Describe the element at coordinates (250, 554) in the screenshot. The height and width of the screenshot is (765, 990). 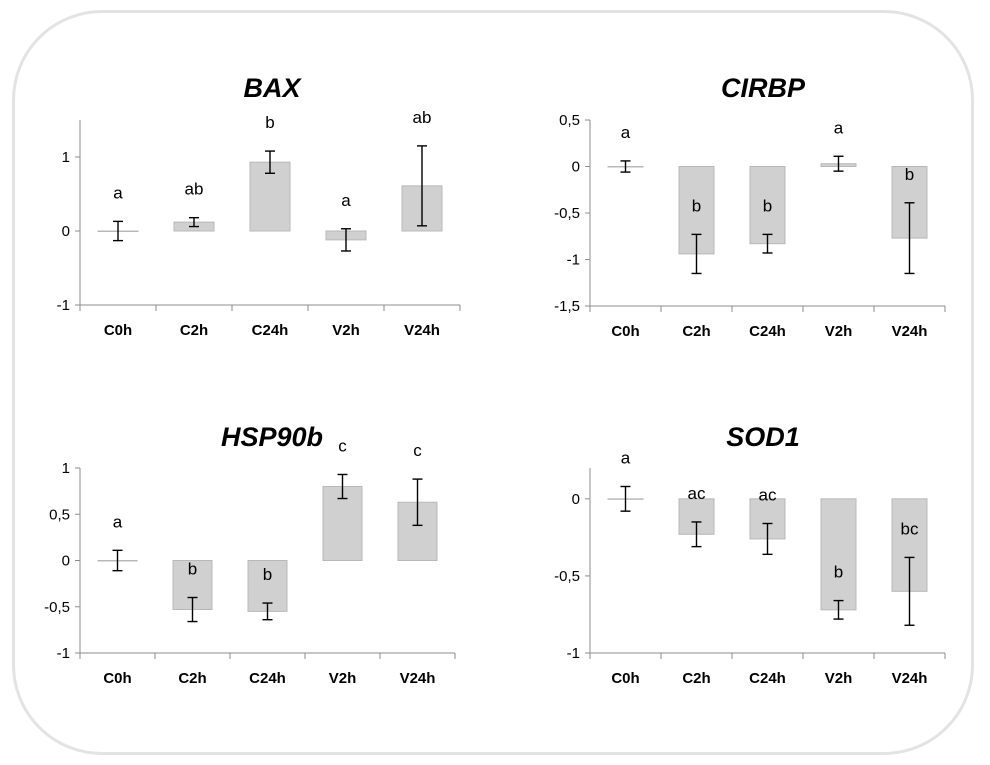
I see `chart-panel-hsp90b: HSP90b a C0h b C2h b C24h c V2h c V24h -1 -0,5 0 0,5 1` at that location.